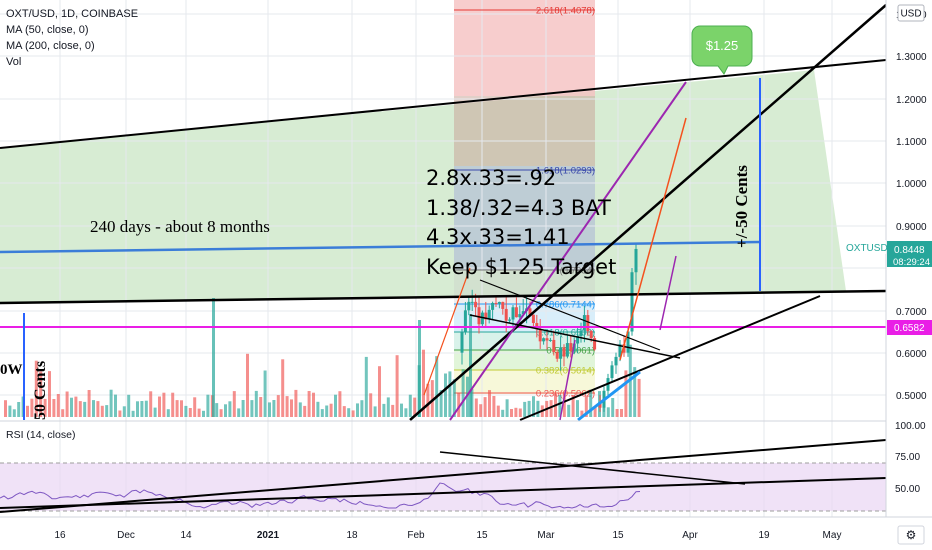 This screenshot has width=932, height=550. What do you see at coordinates (268, 535) in the screenshot?
I see `time-tick-3: 2021` at bounding box center [268, 535].